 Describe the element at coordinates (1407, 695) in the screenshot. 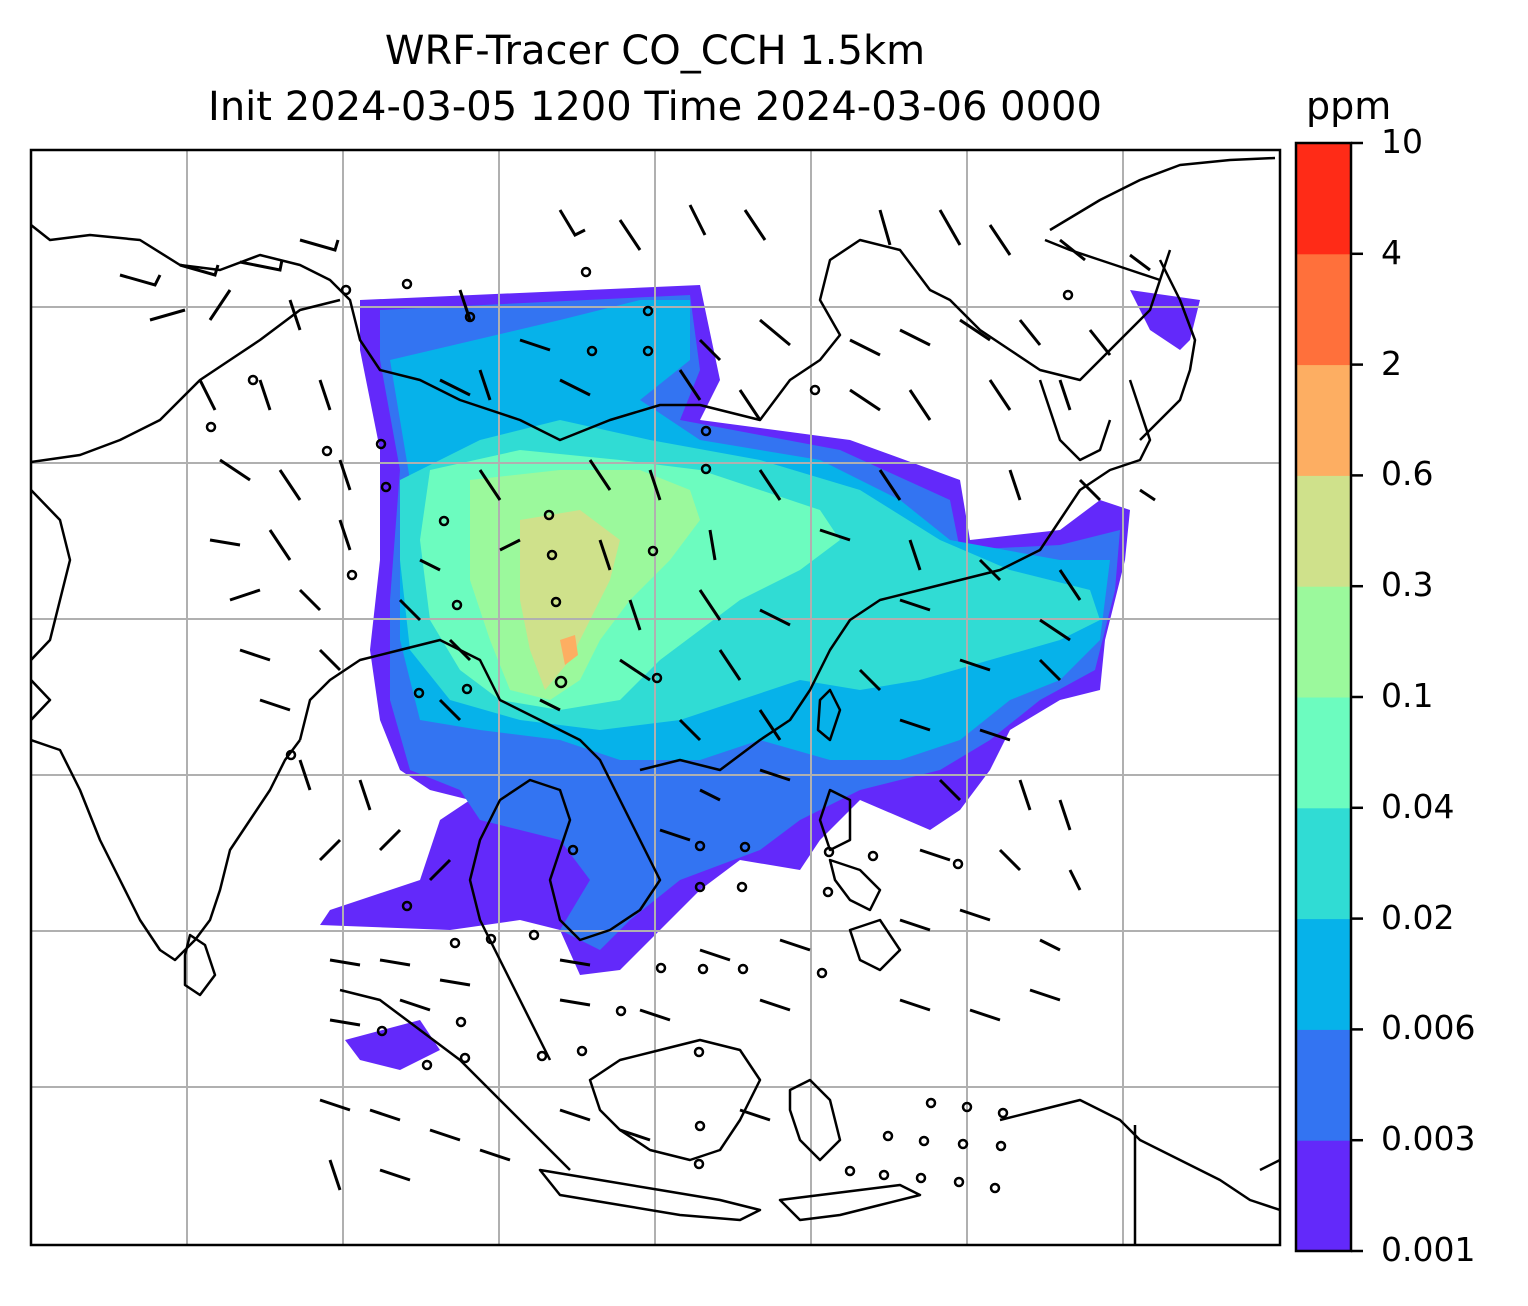

I see `colorbar-tick-label: 0.1` at that location.